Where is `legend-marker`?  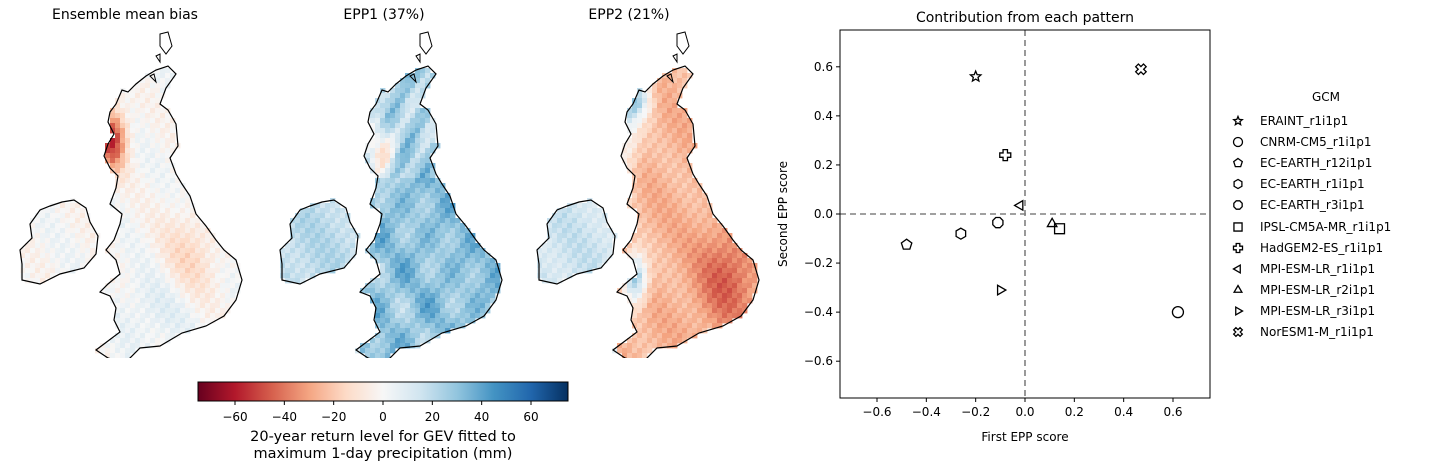 legend-marker is located at coordinates (1238, 247).